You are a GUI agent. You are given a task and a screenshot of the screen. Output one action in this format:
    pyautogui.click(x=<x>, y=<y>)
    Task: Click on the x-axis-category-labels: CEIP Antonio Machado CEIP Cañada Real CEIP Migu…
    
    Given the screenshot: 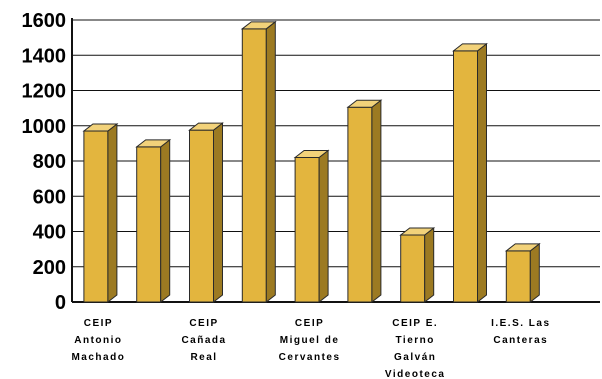 What is the action you would take?
    pyautogui.click(x=310, y=348)
    